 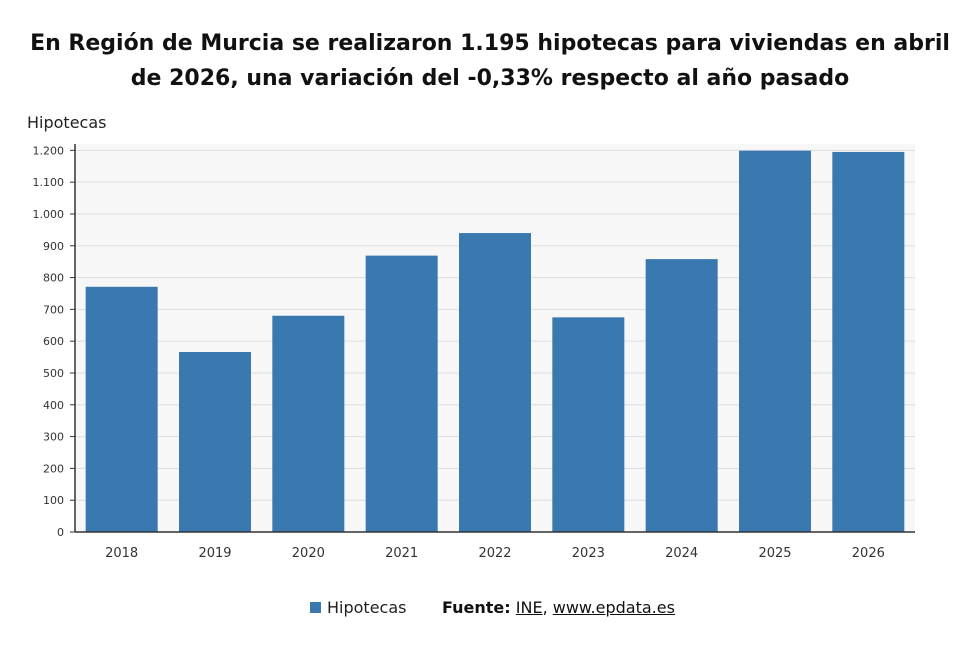 I want to click on y-tick-label: 700, so click(x=53, y=309).